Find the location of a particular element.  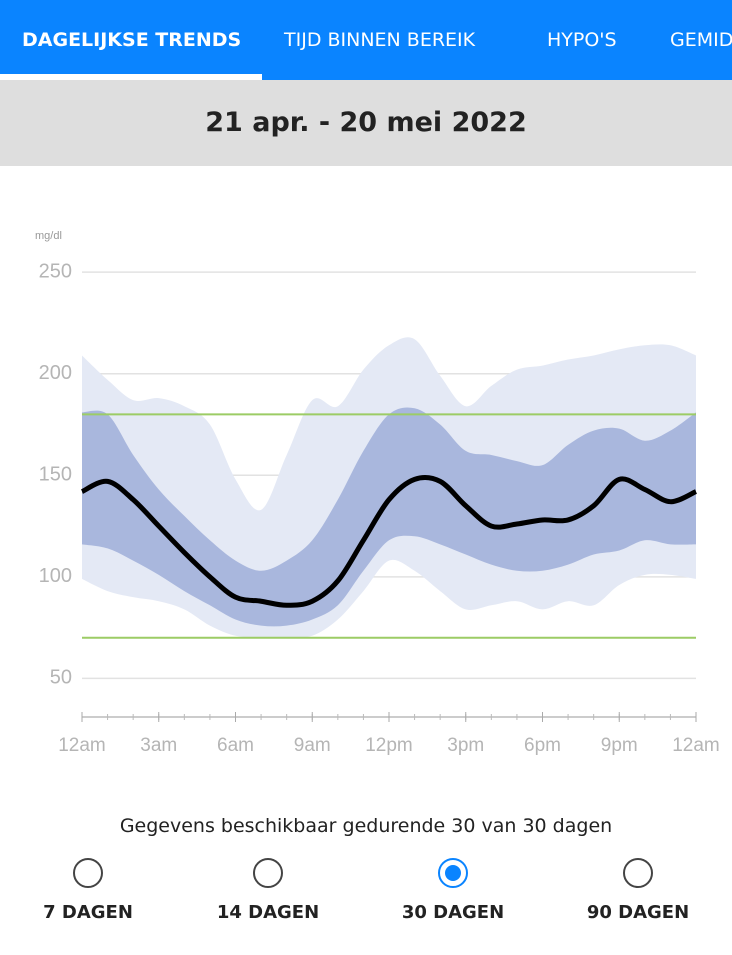

range-option: 90 DAGEN is located at coordinates (638, 890).